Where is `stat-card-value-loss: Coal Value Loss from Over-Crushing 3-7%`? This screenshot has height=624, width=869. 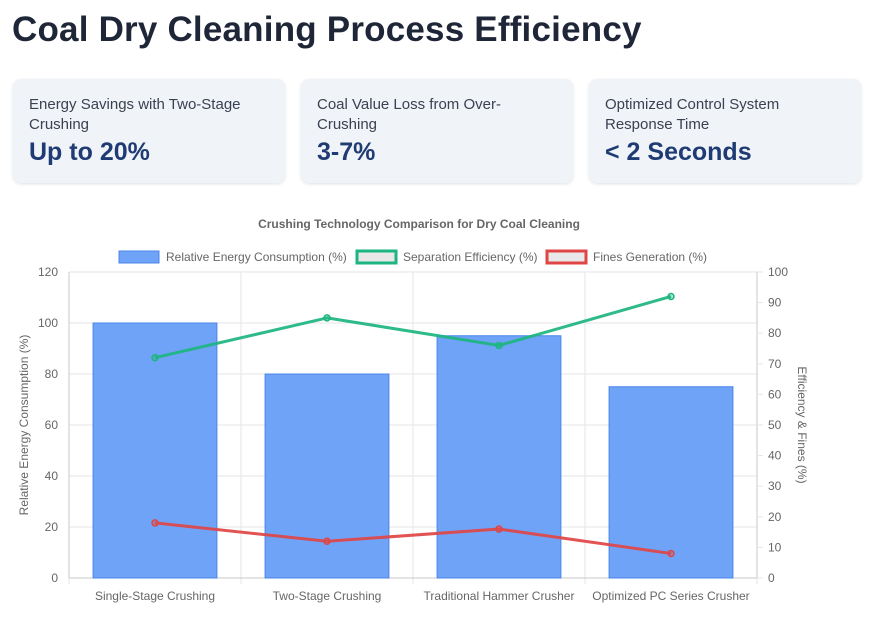 stat-card-value-loss: Coal Value Loss from Over-Crushing 3-7% is located at coordinates (437, 131).